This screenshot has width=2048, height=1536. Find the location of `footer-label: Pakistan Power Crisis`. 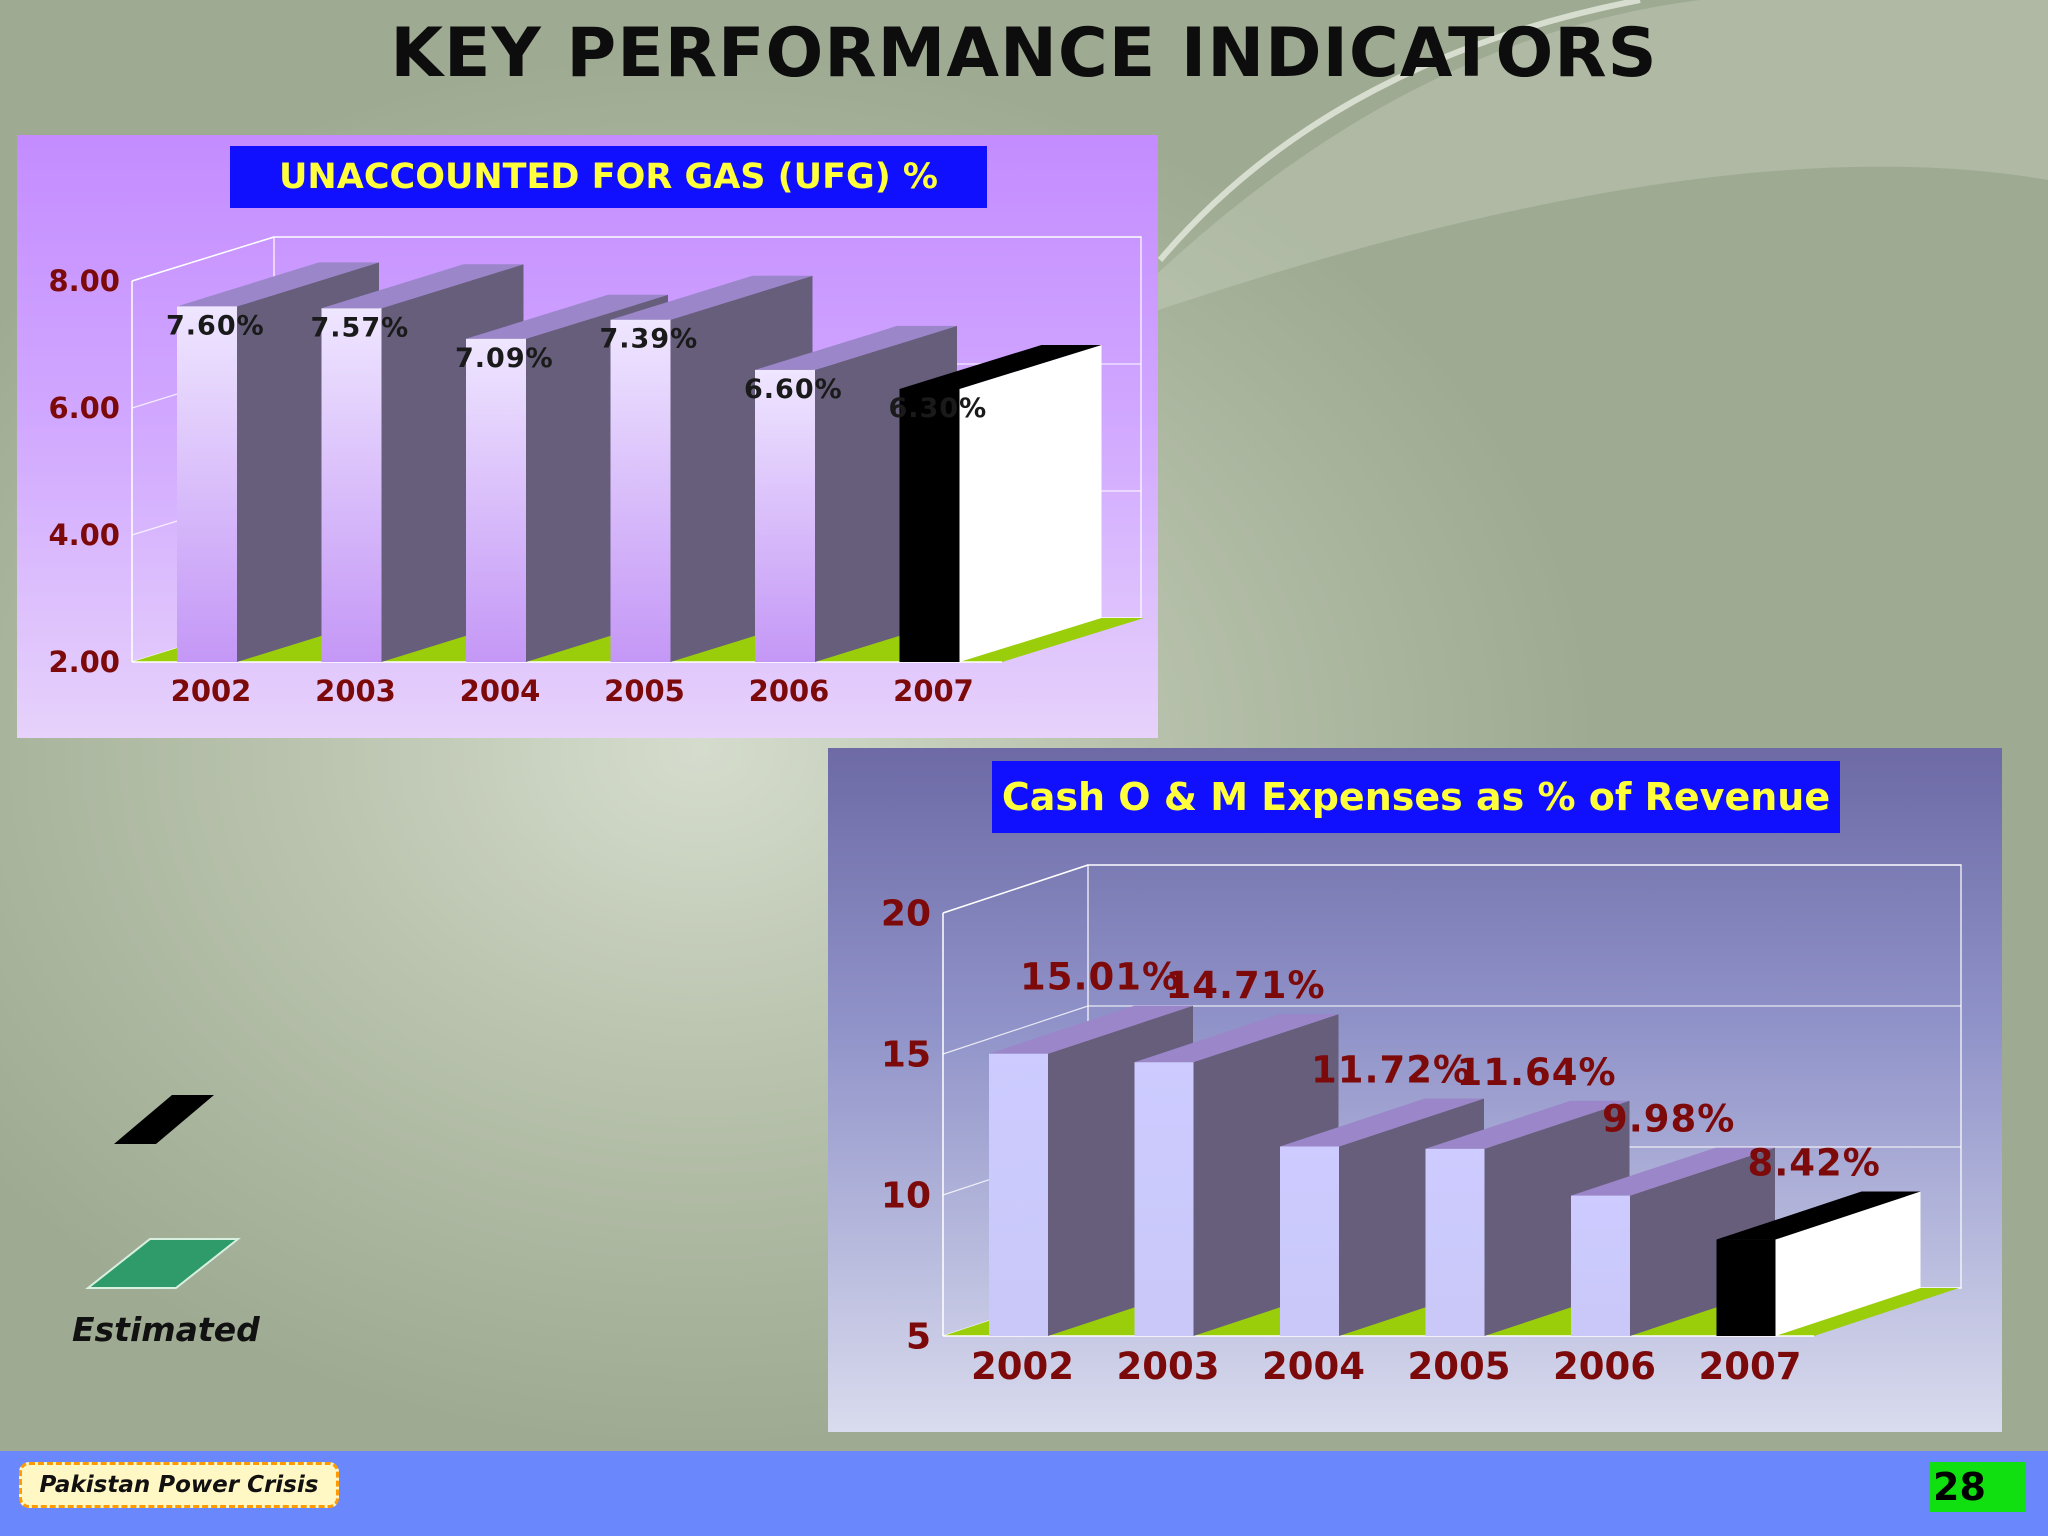

footer-label: Pakistan Power Crisis is located at coordinates (179, 1485).